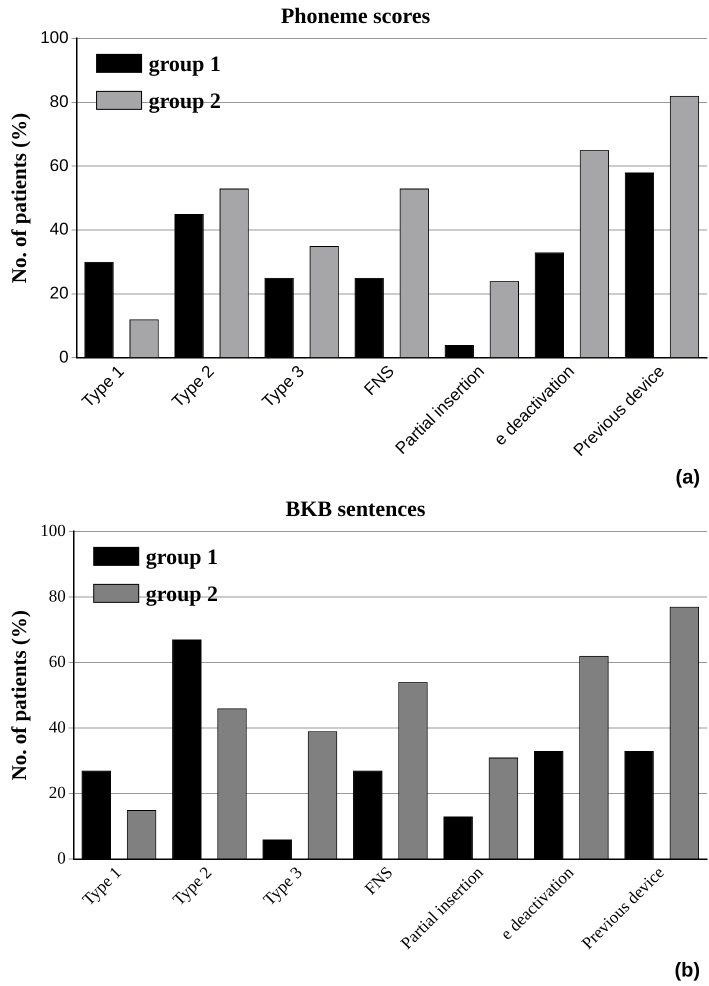 This screenshot has height=986, width=709. Describe the element at coordinates (356, 508) in the screenshot. I see `chart-title: BKB sentences` at that location.